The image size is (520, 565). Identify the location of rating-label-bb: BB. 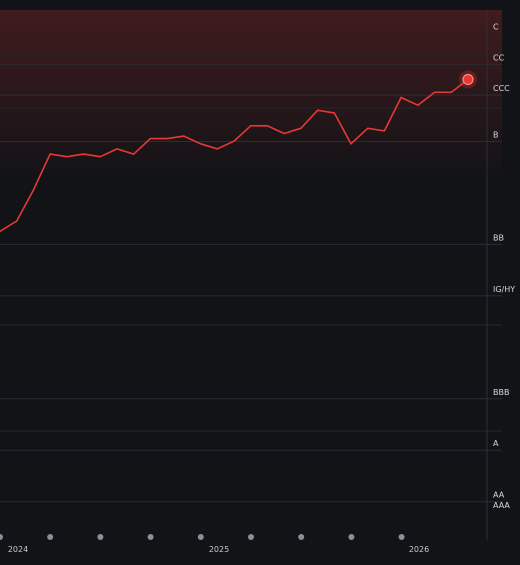
(498, 237).